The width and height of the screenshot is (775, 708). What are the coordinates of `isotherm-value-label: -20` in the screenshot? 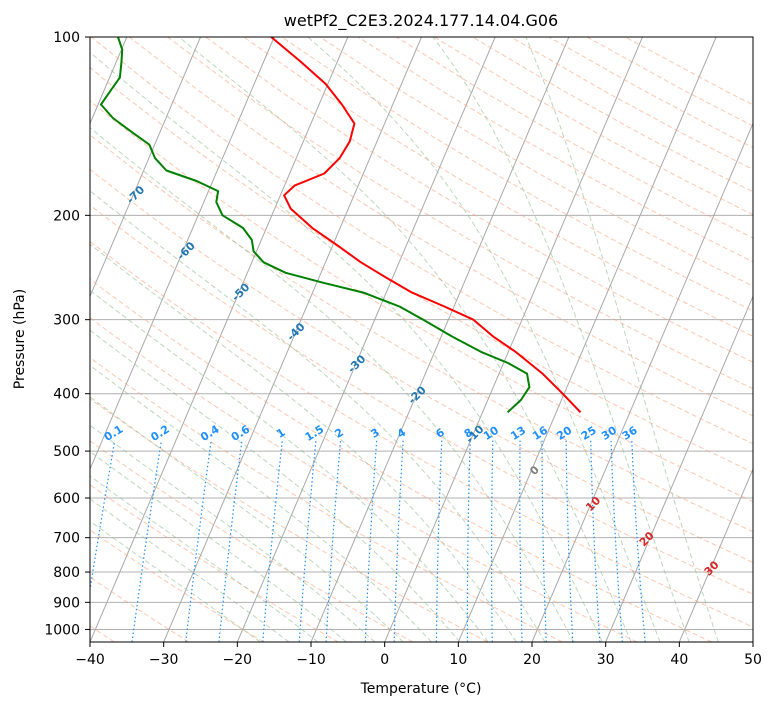 It's located at (417, 394).